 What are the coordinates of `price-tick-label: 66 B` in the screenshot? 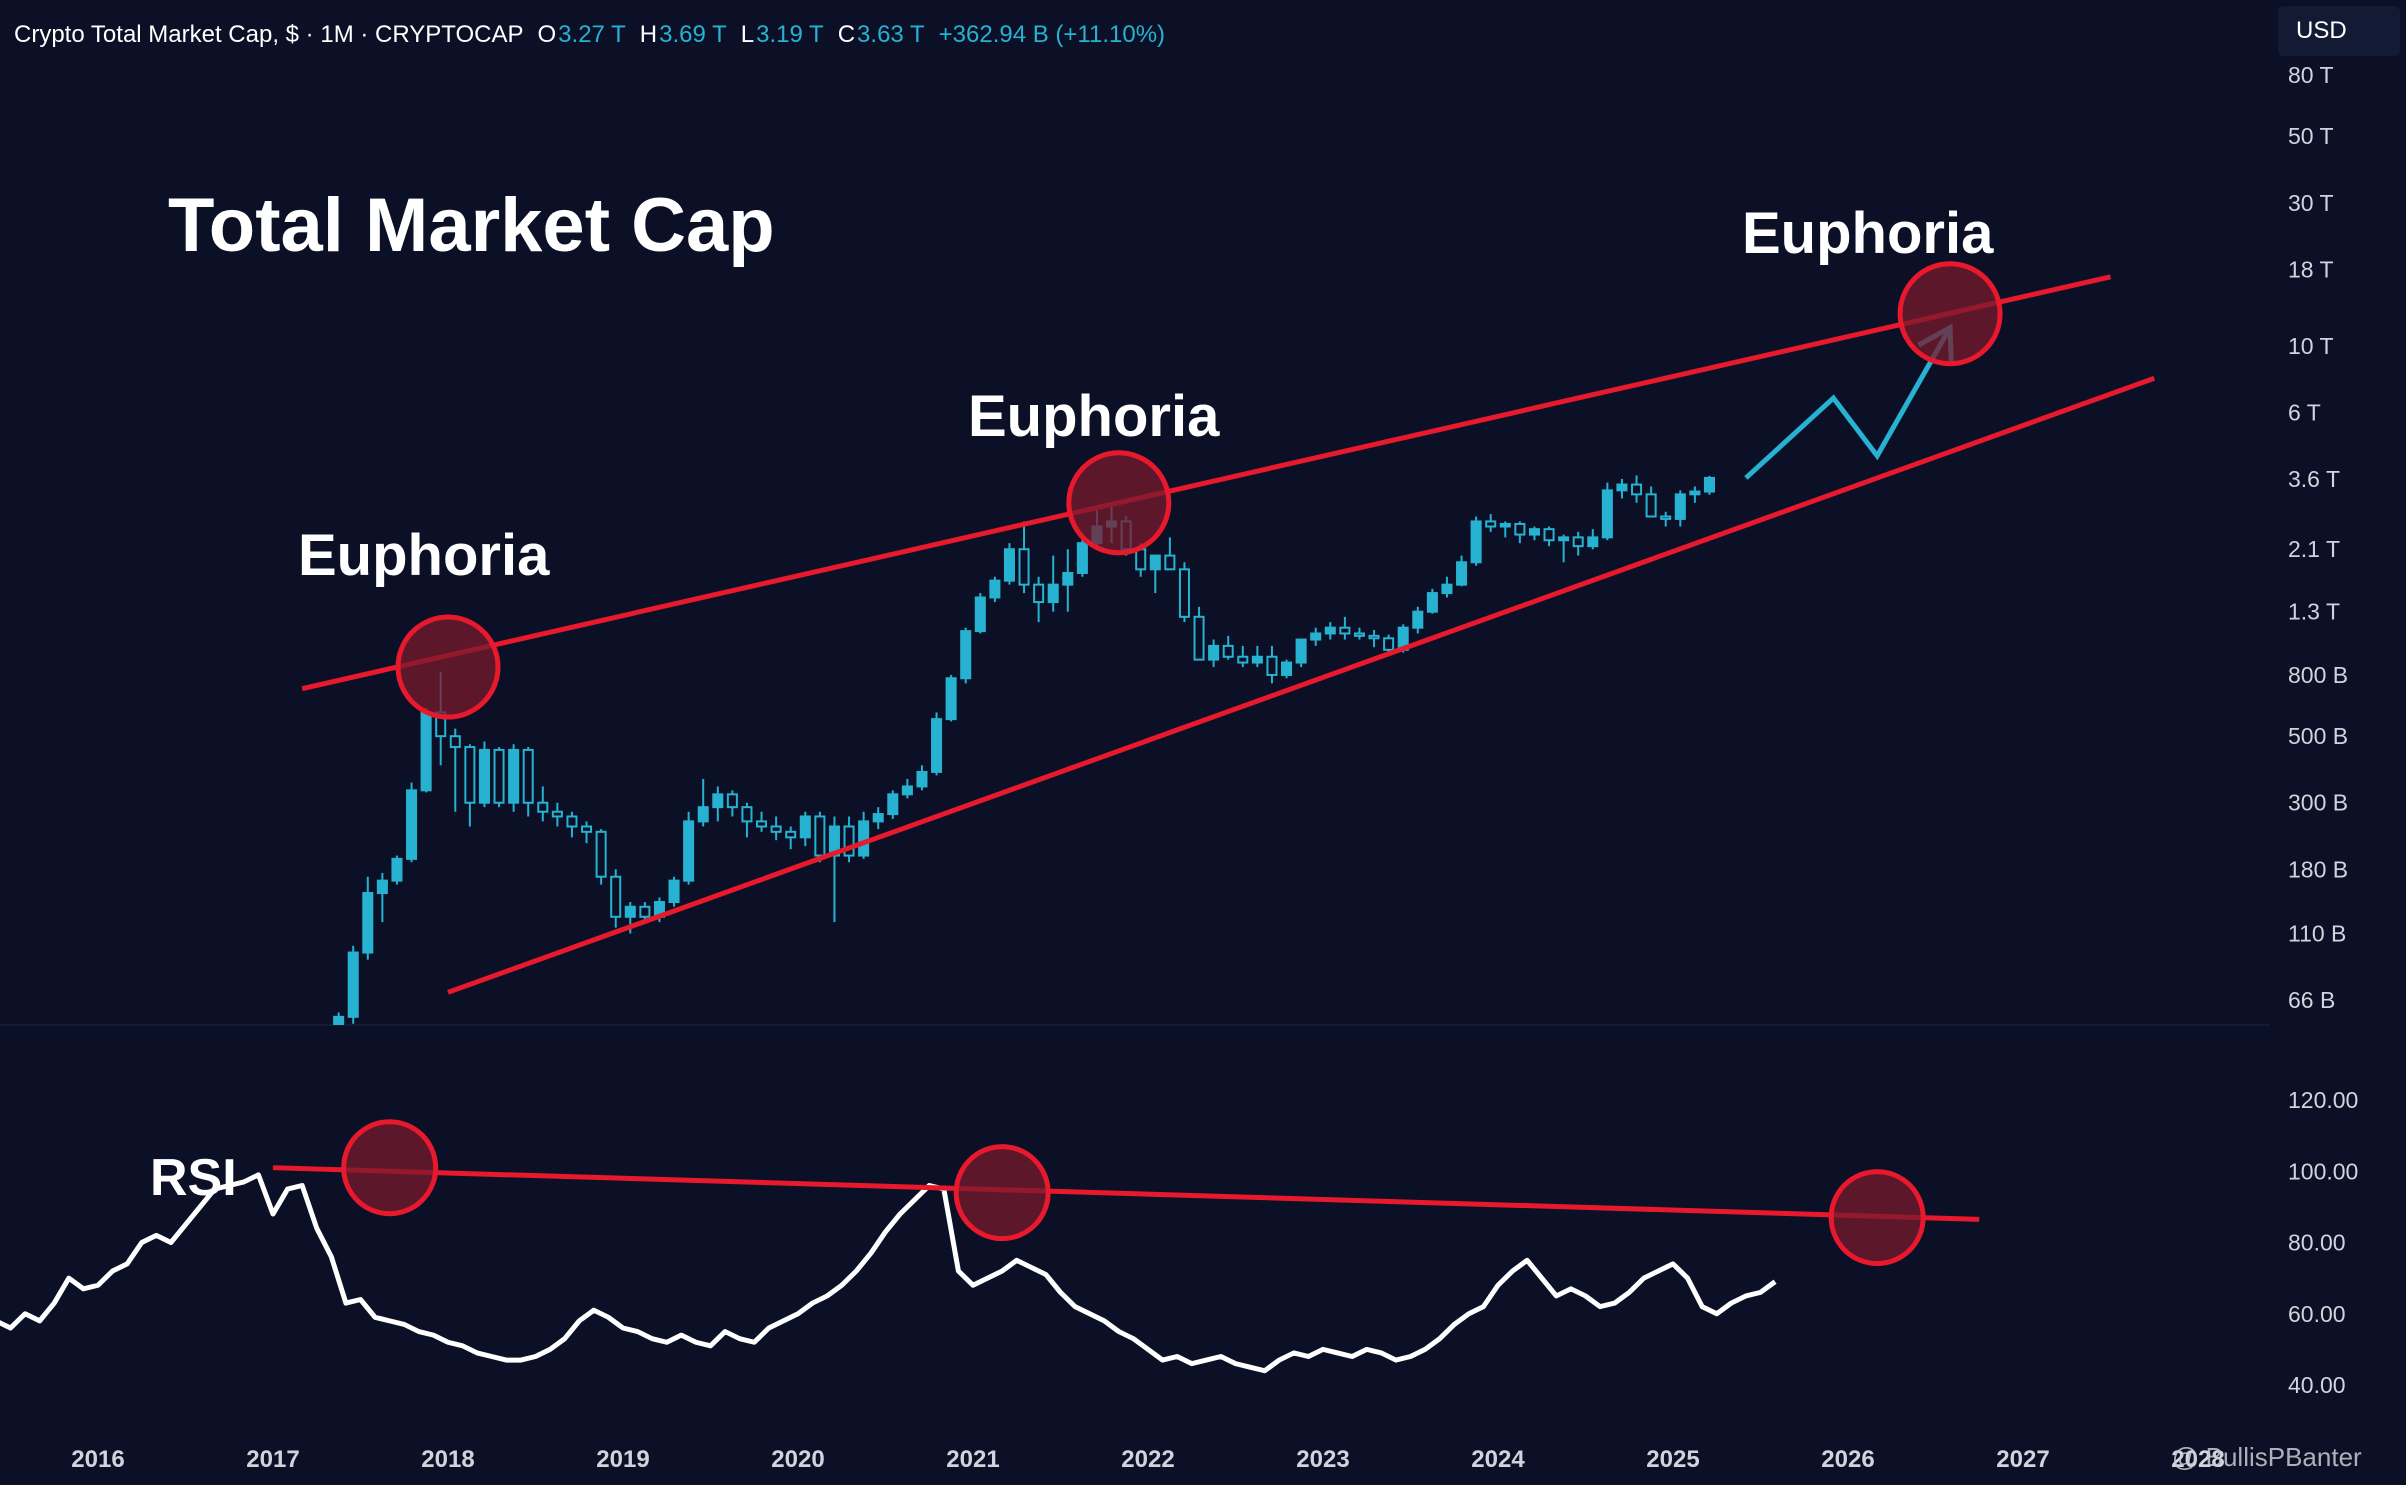 It's located at (2311, 1000).